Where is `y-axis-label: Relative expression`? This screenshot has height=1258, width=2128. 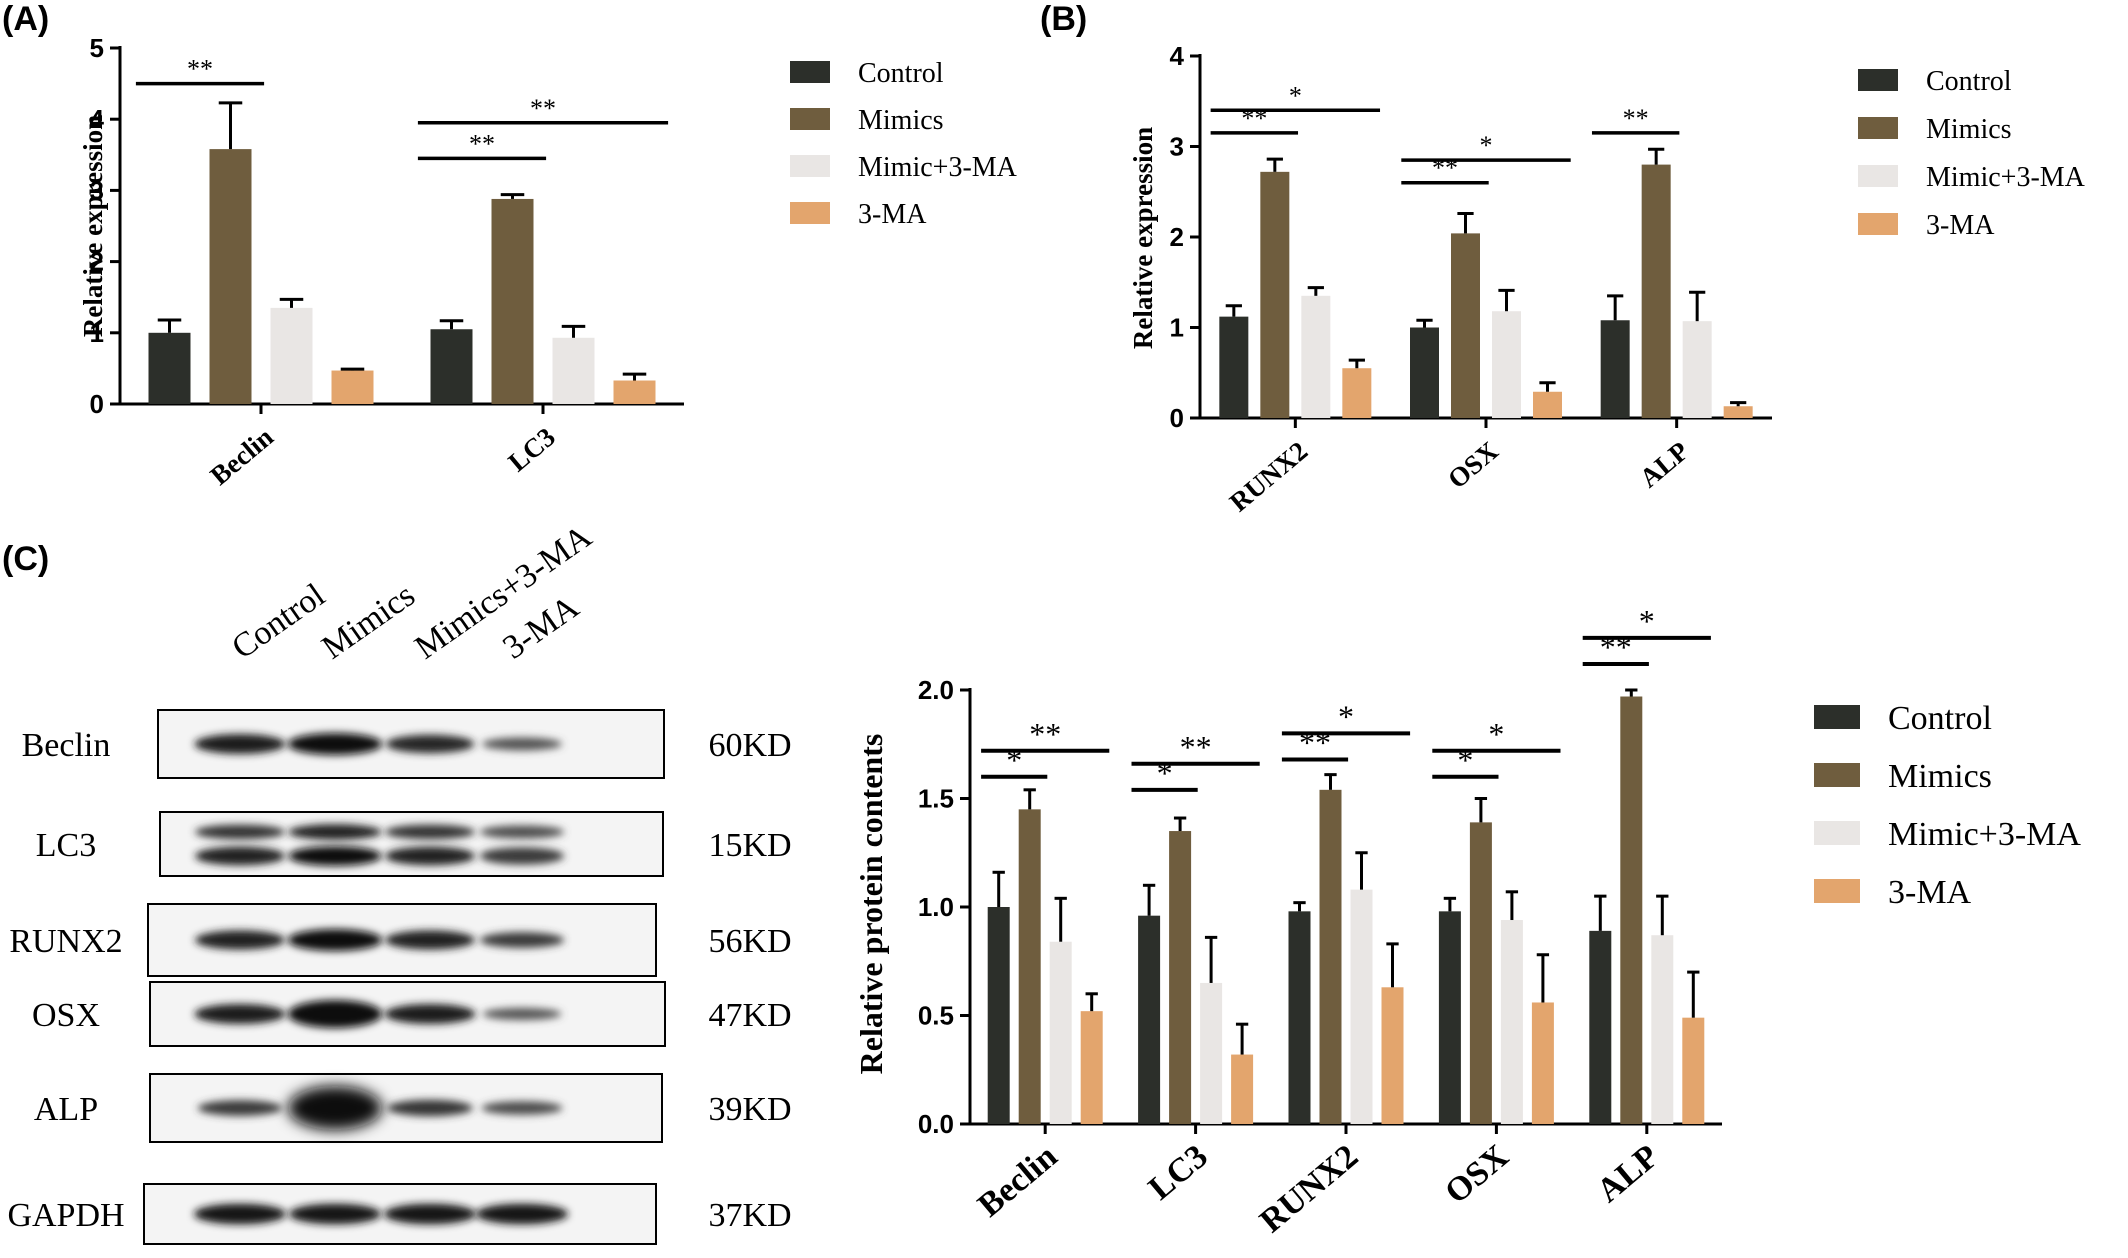 y-axis-label: Relative expression is located at coordinates (93, 226).